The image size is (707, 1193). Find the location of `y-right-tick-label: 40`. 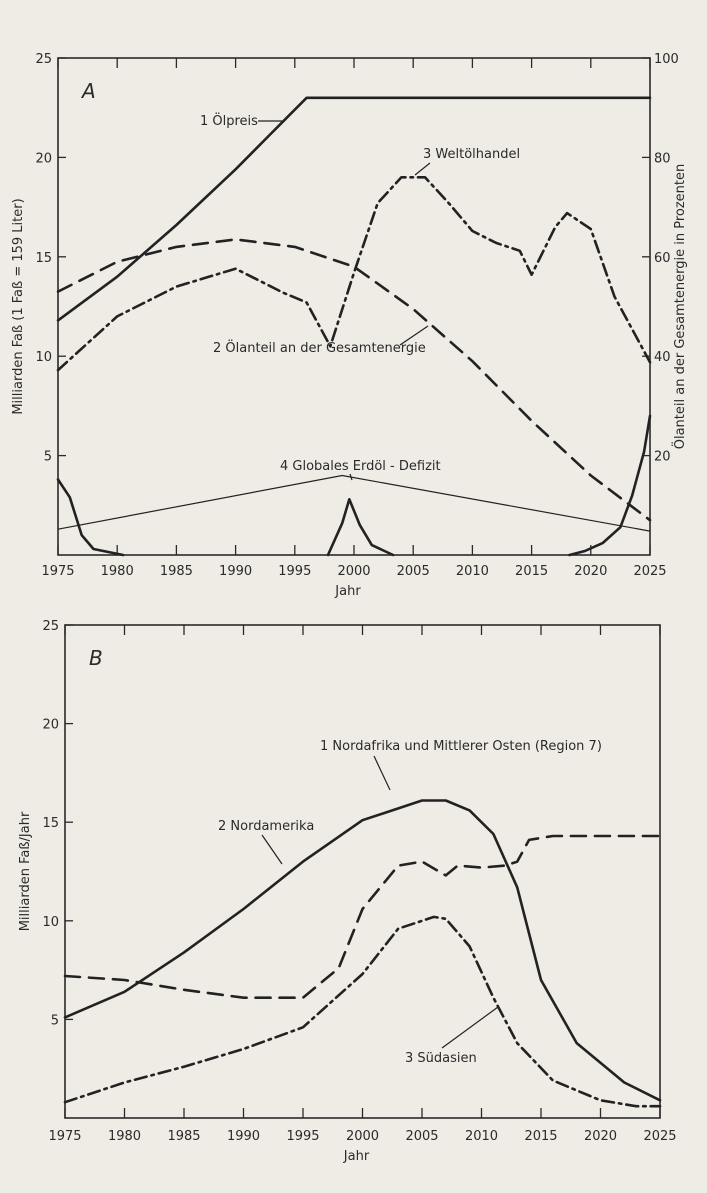

y-right-tick-label: 40 is located at coordinates (662, 357).